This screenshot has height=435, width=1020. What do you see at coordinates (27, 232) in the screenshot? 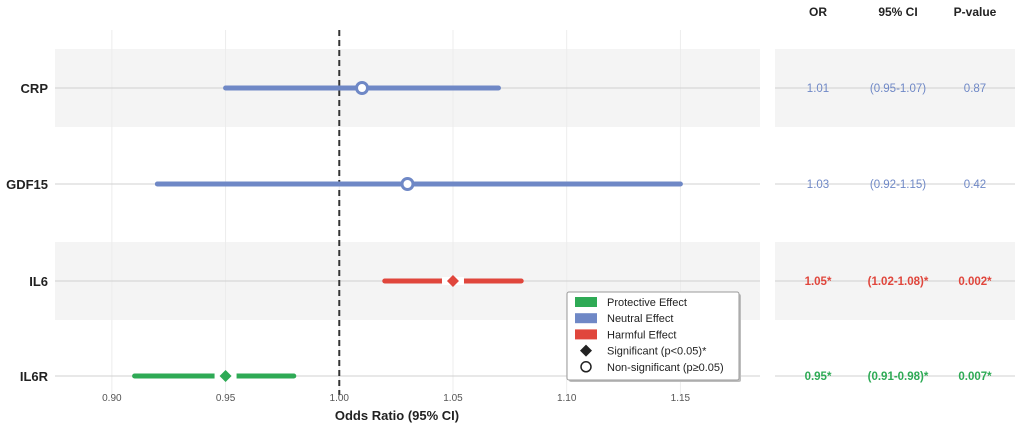
I see `row-labels: CRP GDF15 IL6 IL6R` at bounding box center [27, 232].